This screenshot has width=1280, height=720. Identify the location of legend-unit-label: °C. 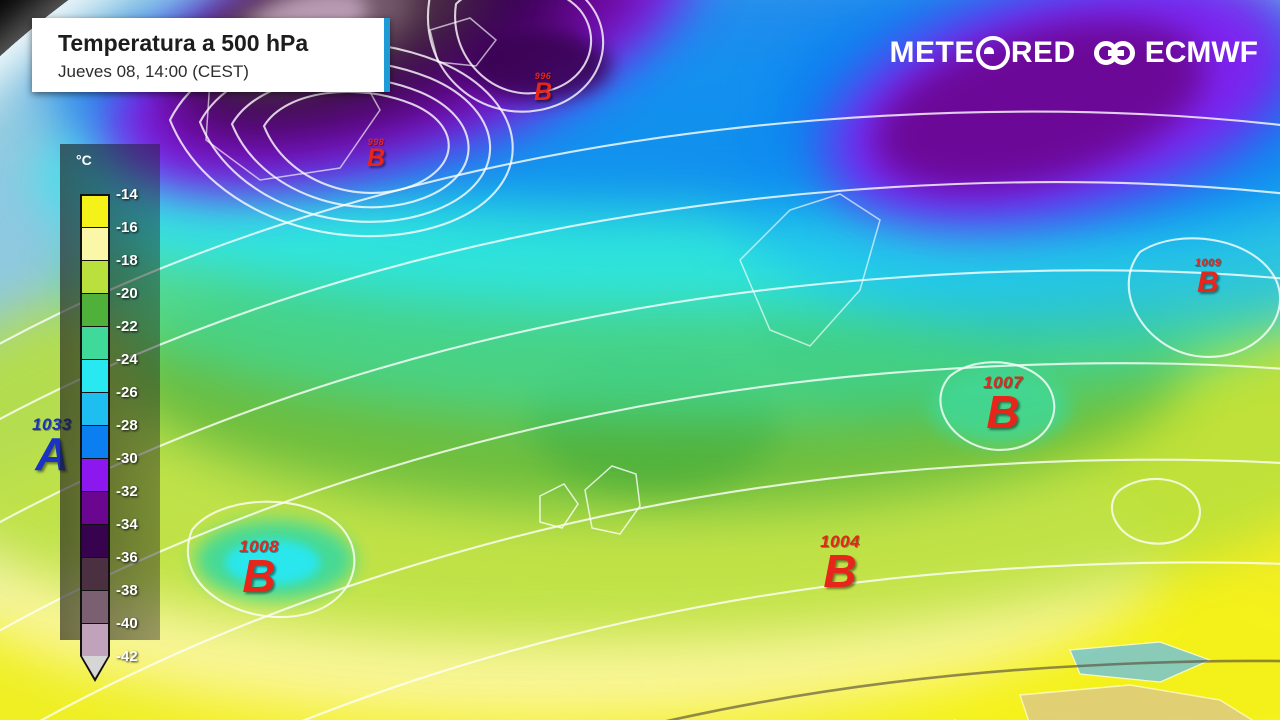
(84, 160).